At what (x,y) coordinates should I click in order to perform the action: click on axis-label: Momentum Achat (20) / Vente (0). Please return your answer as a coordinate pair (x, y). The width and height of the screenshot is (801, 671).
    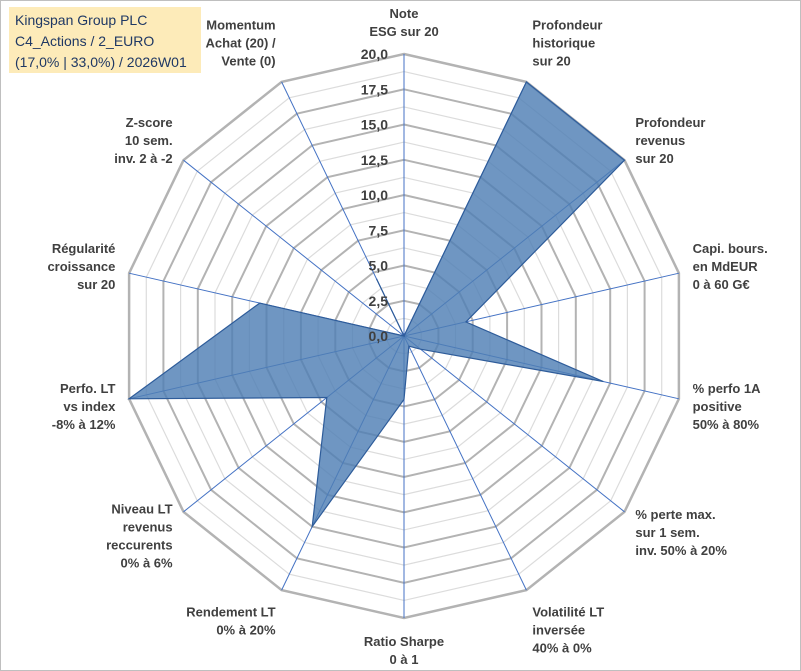
    Looking at the image, I should click on (241, 42).